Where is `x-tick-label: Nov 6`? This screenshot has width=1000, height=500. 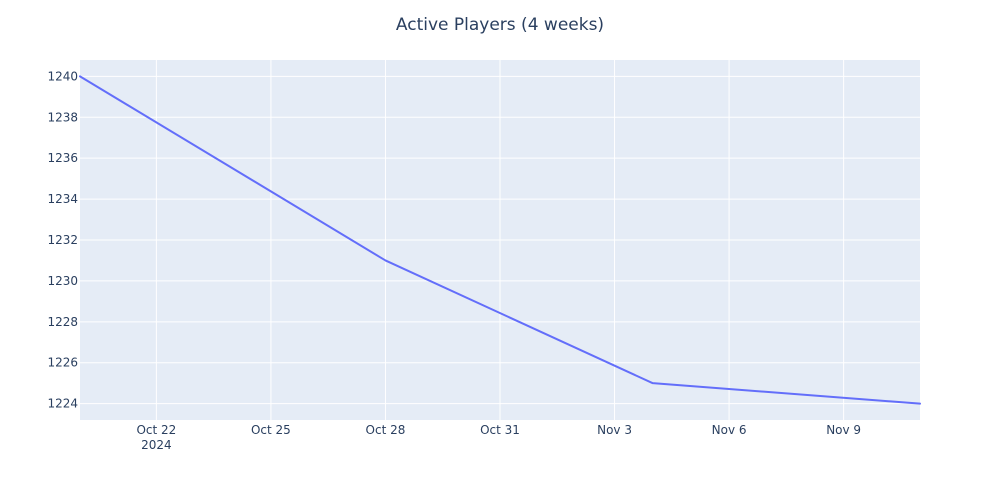
x-tick-label: Nov 6 is located at coordinates (729, 430).